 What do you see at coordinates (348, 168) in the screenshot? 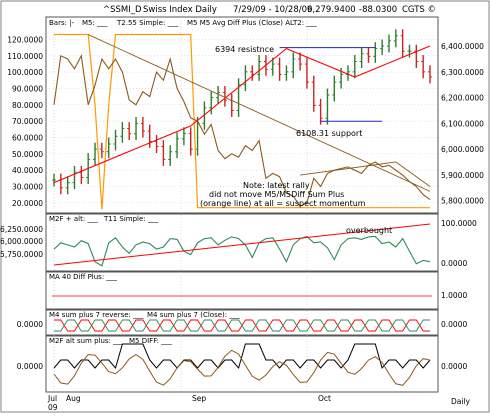
I see `channel-line-lower` at bounding box center [348, 168].